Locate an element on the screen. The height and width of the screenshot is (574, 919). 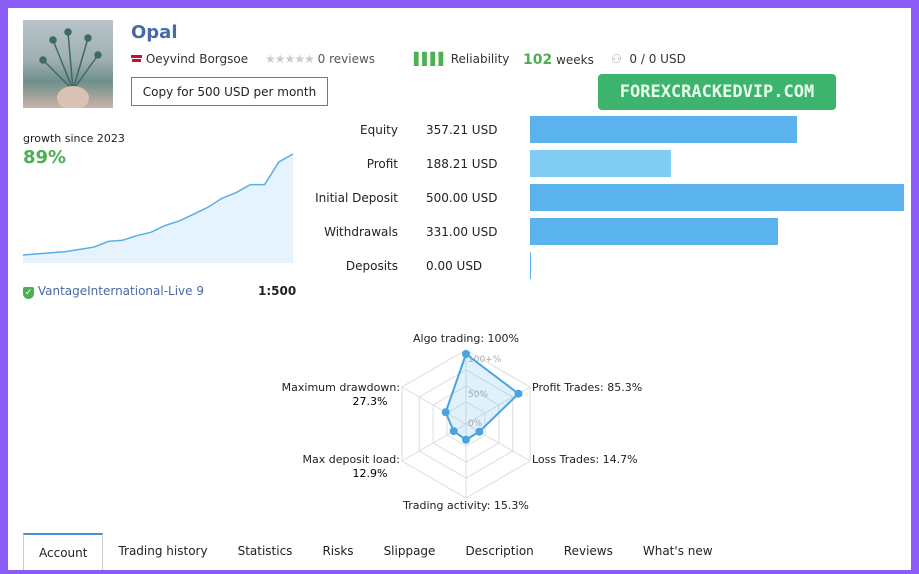
broker: ✓ VantageInternational-Live 9 is located at coordinates (113, 291).